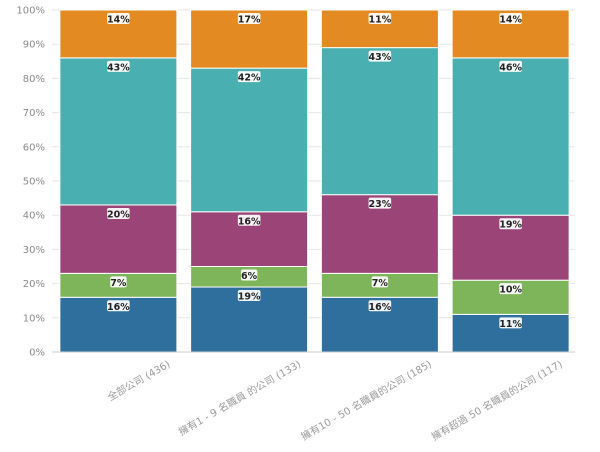  Describe the element at coordinates (34, 182) in the screenshot. I see `y-tick-label: 50%` at that location.